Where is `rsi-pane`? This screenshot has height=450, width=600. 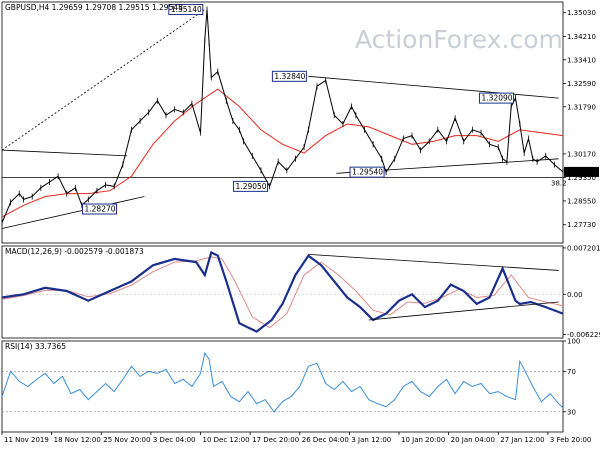
rsi-pane is located at coordinates (282, 382).